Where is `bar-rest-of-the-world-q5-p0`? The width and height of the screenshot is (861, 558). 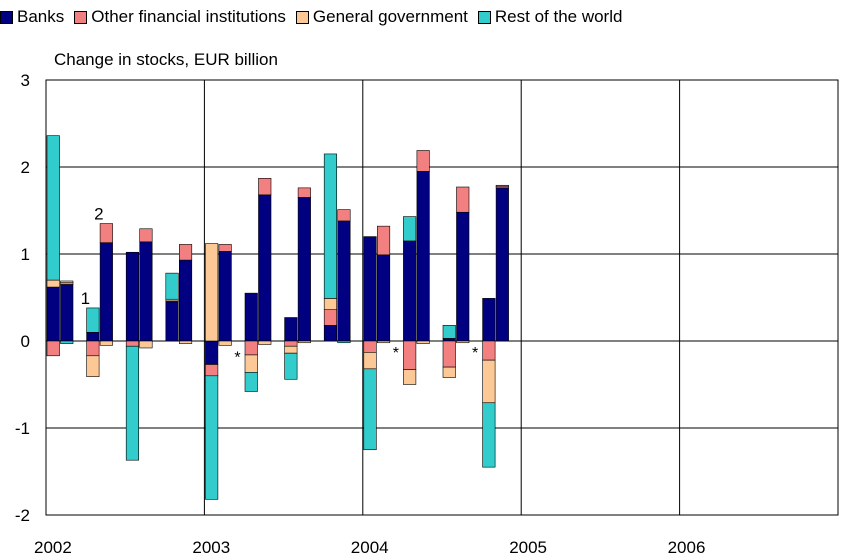 bar-rest-of-the-world-q5-p0 is located at coordinates (251, 382).